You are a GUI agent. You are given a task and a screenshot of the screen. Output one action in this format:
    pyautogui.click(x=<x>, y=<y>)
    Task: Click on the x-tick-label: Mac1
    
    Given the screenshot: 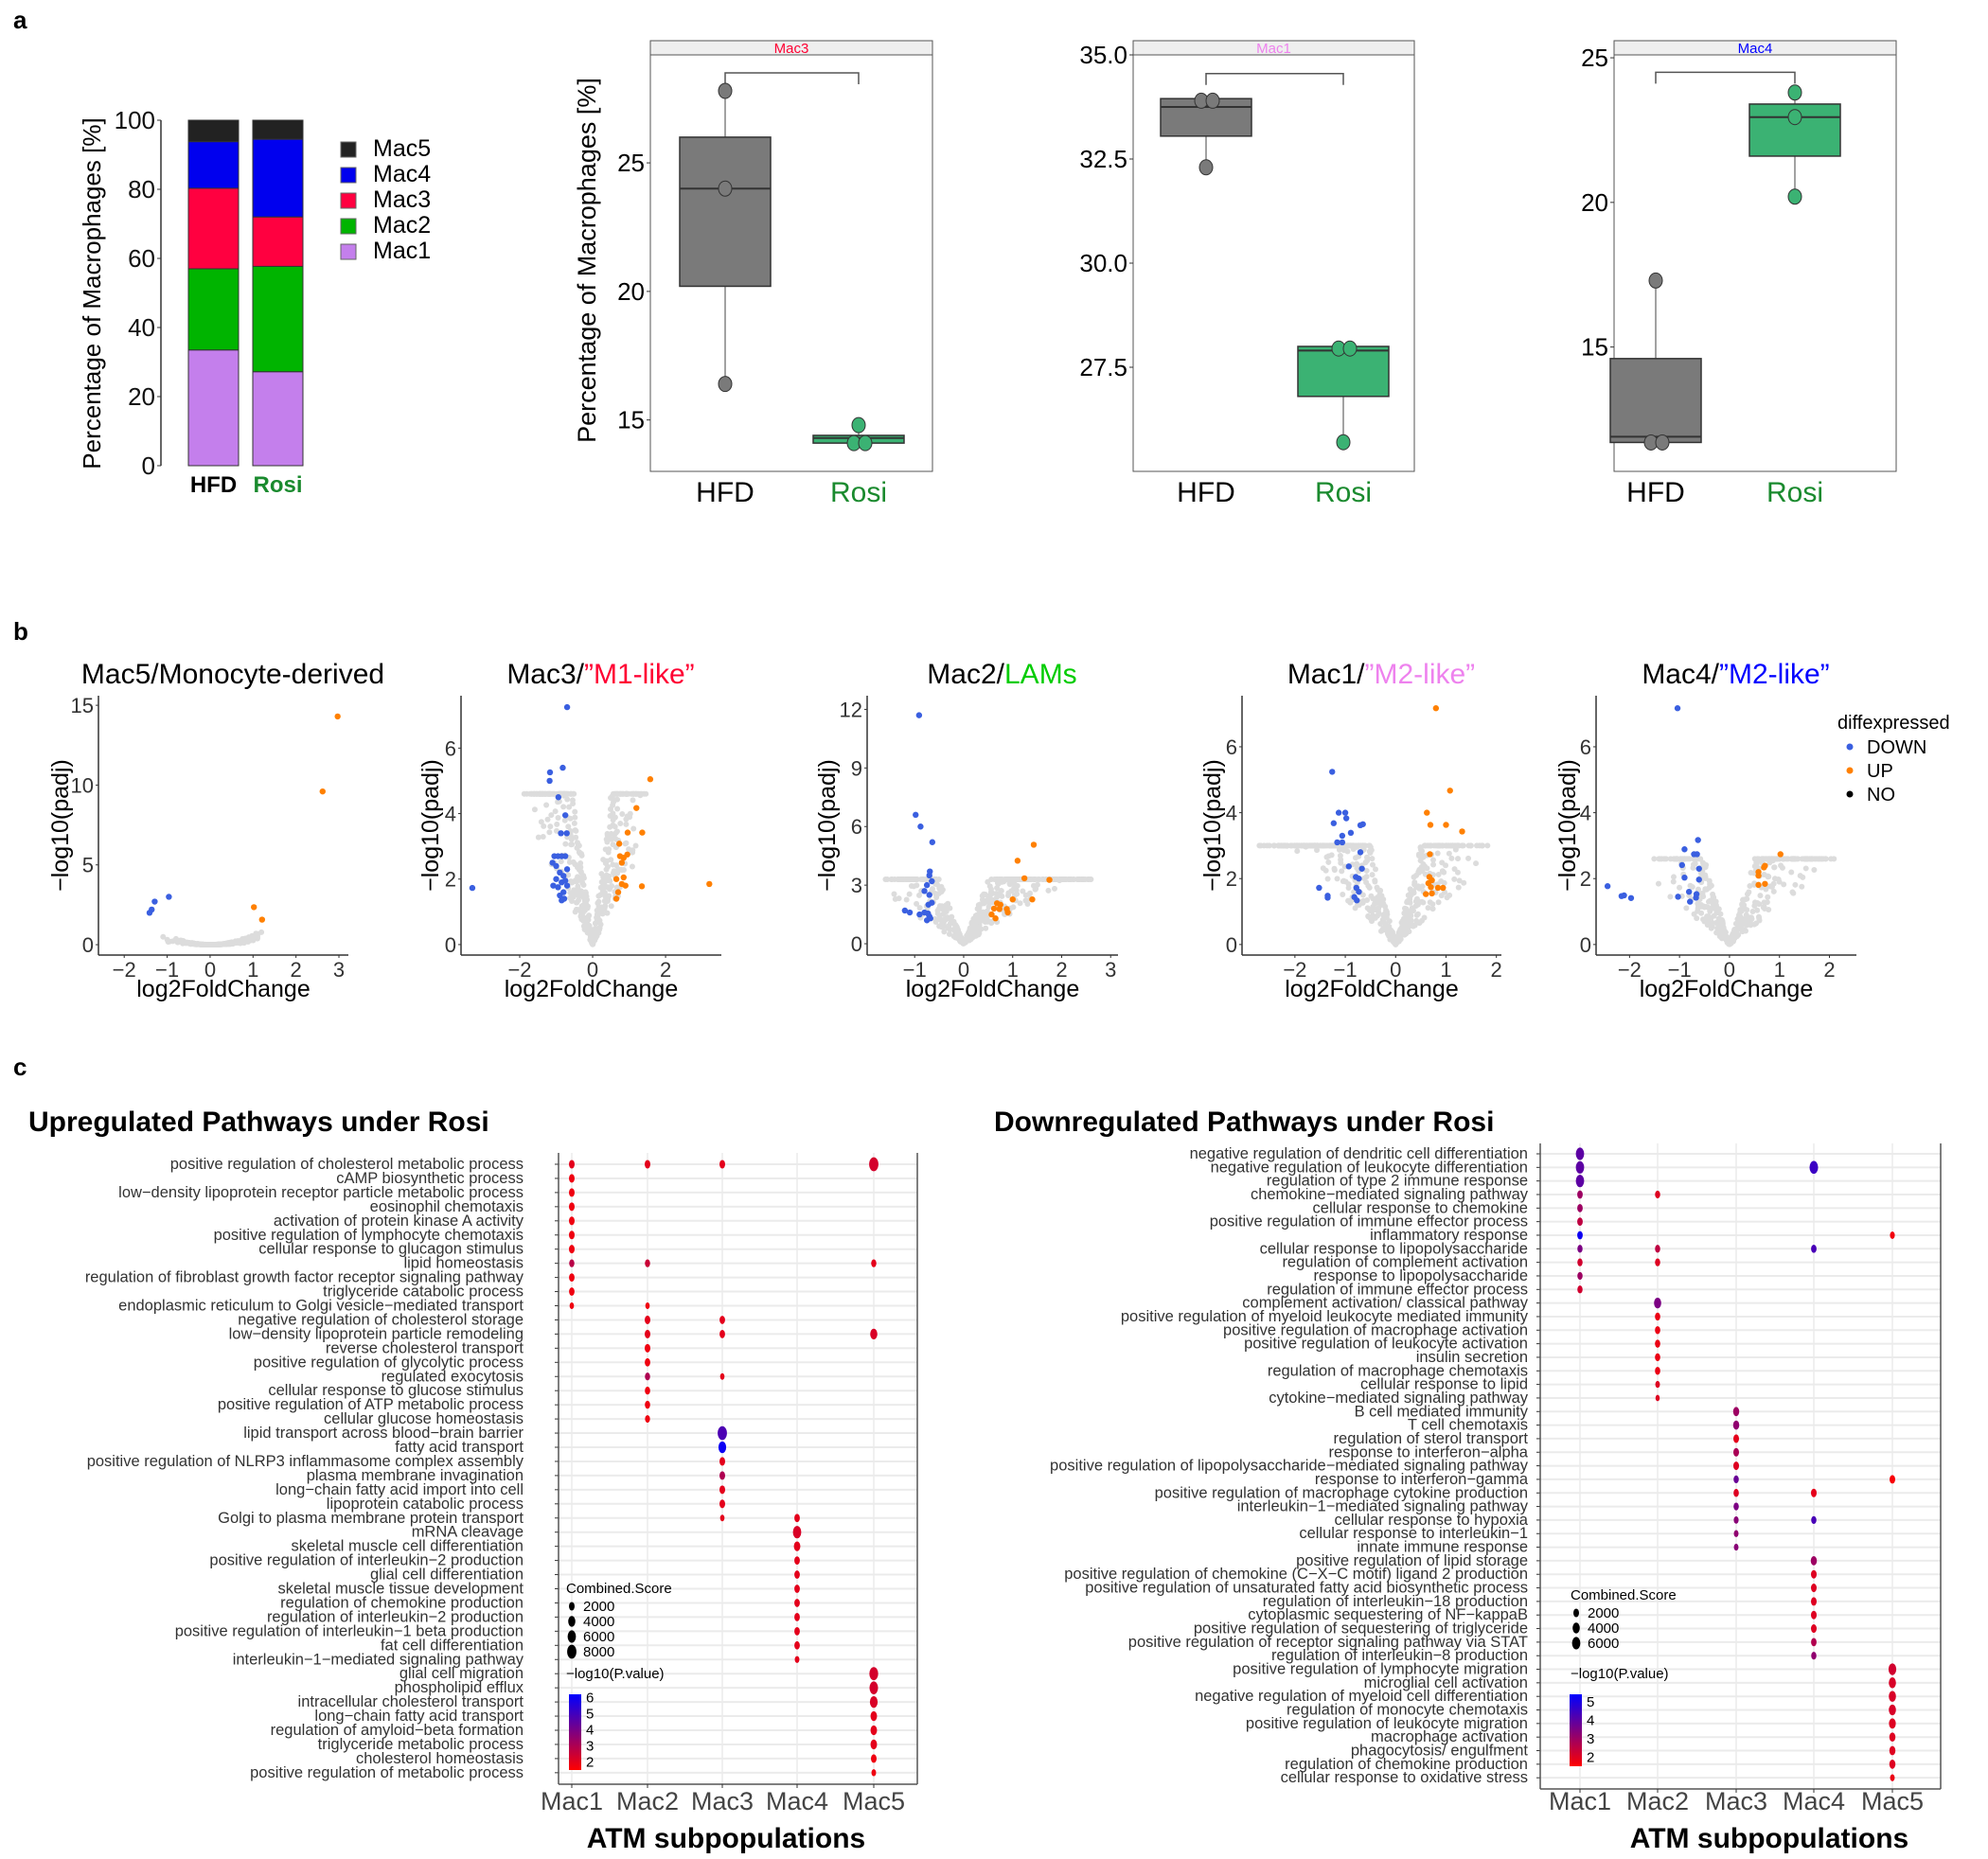 What is the action you would take?
    pyautogui.click(x=572, y=1801)
    